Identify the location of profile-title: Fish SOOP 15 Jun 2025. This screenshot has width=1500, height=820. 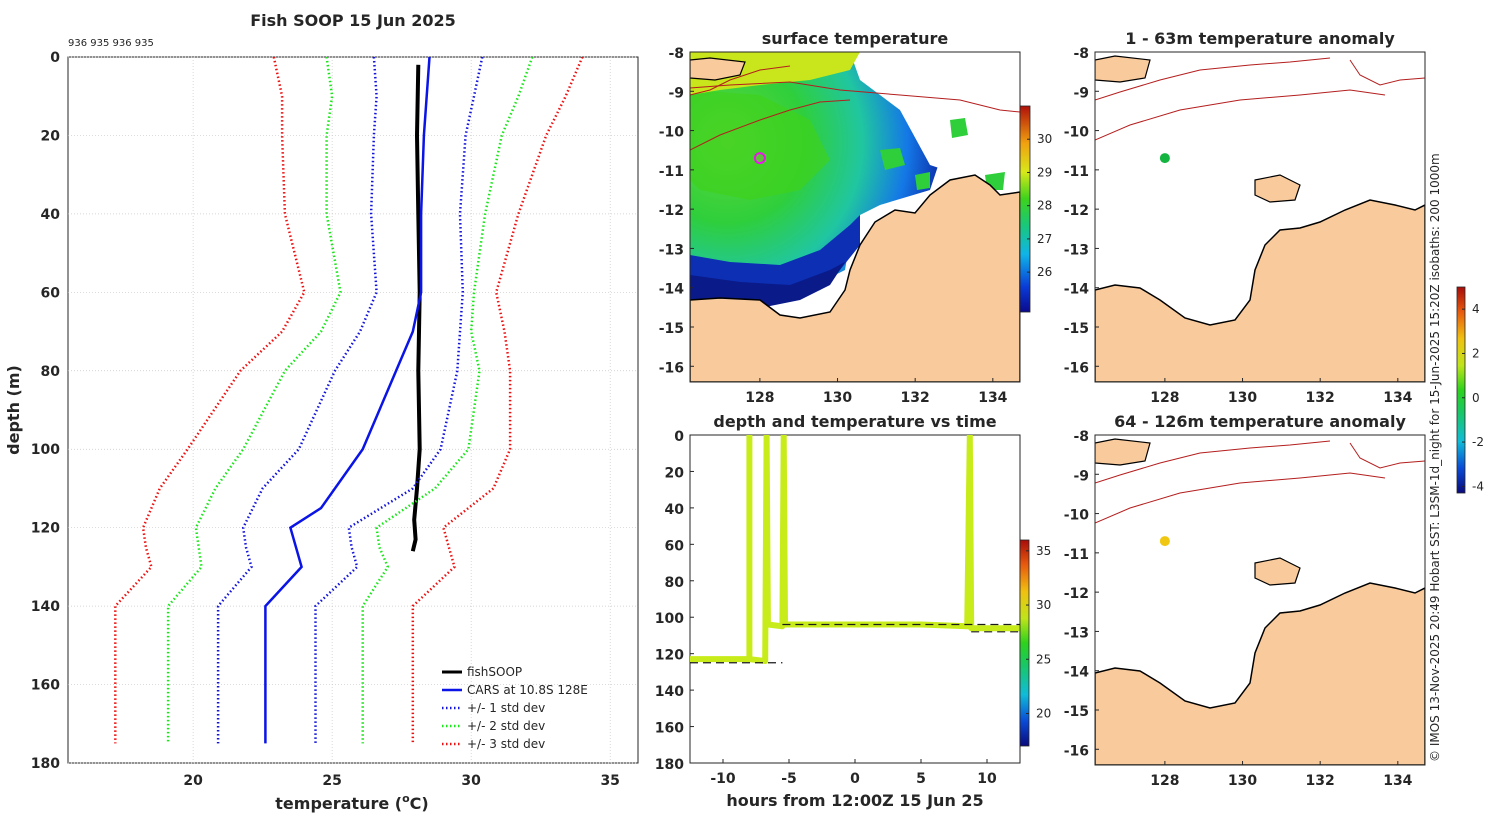
(353, 20).